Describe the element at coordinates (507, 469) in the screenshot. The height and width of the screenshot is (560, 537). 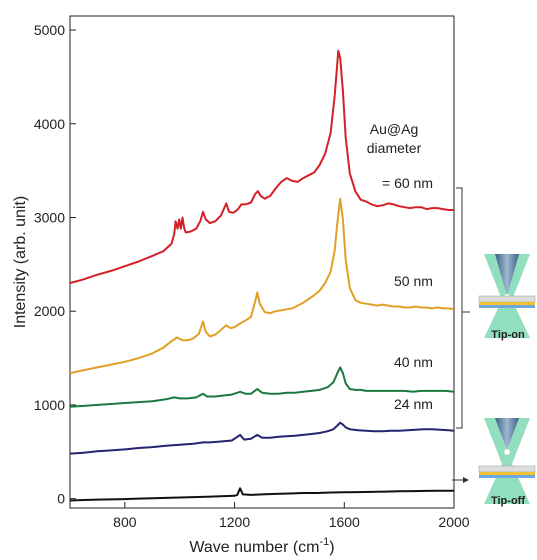
I see `molecule-layer-off` at that location.